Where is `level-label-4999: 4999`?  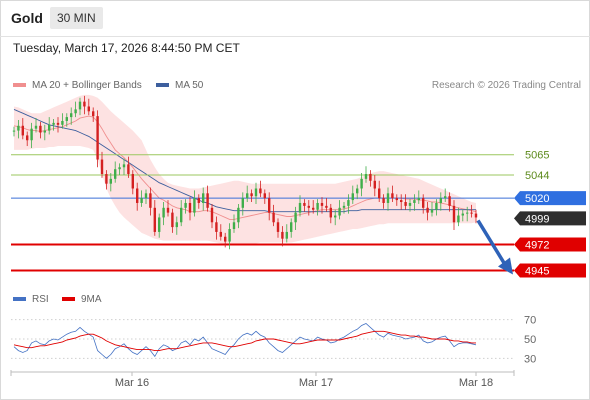
level-label-4999: 4999 is located at coordinates (537, 219).